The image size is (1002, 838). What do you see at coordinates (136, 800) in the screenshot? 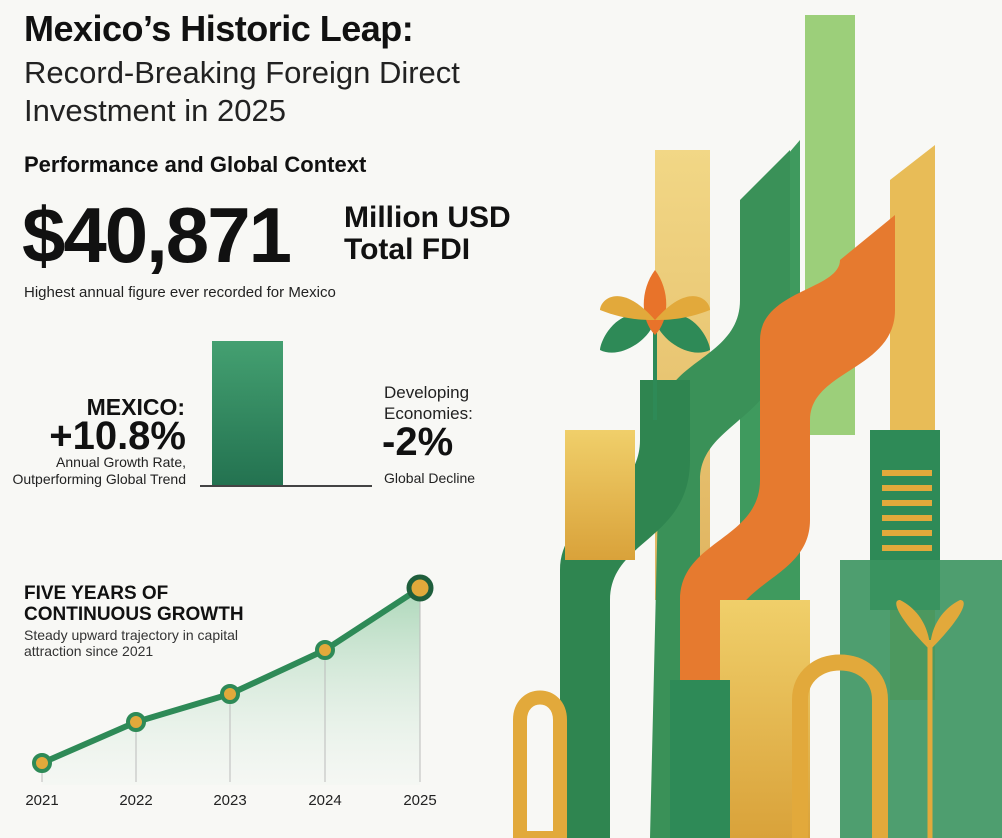
I see `year-label: 2022` at bounding box center [136, 800].